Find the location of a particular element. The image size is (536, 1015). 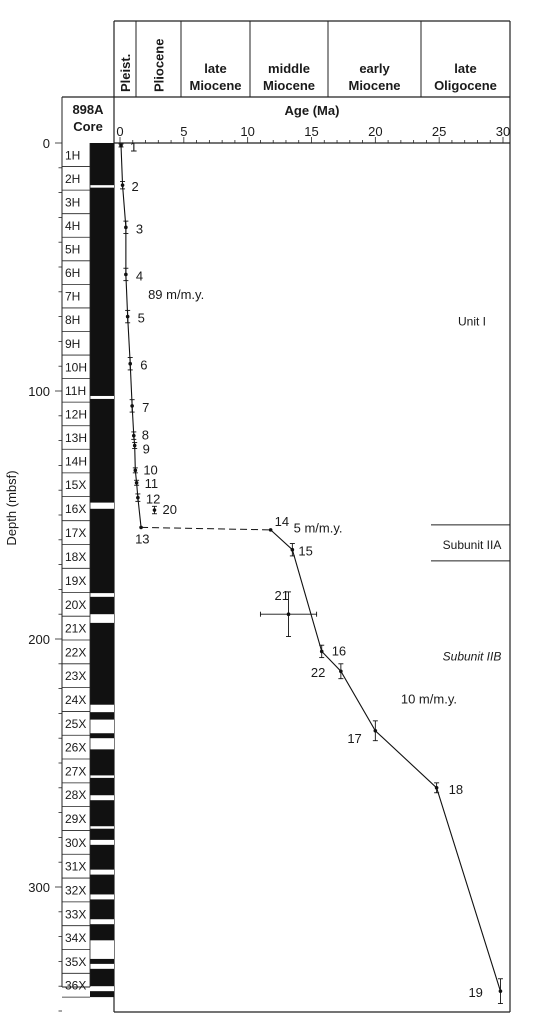

datum-label: 20 is located at coordinates (169, 509).